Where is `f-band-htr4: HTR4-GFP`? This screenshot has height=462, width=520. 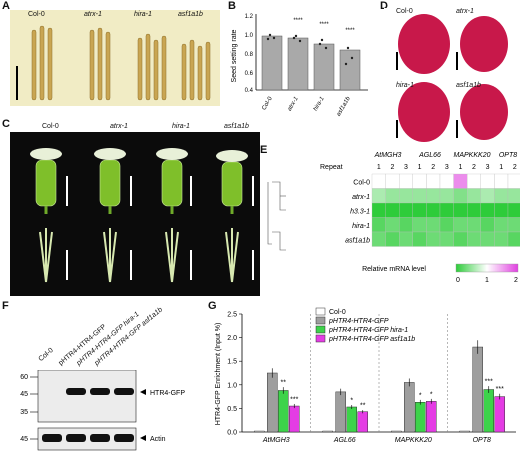
f-band-htr4: HTR4-GFP is located at coordinates (167, 393).